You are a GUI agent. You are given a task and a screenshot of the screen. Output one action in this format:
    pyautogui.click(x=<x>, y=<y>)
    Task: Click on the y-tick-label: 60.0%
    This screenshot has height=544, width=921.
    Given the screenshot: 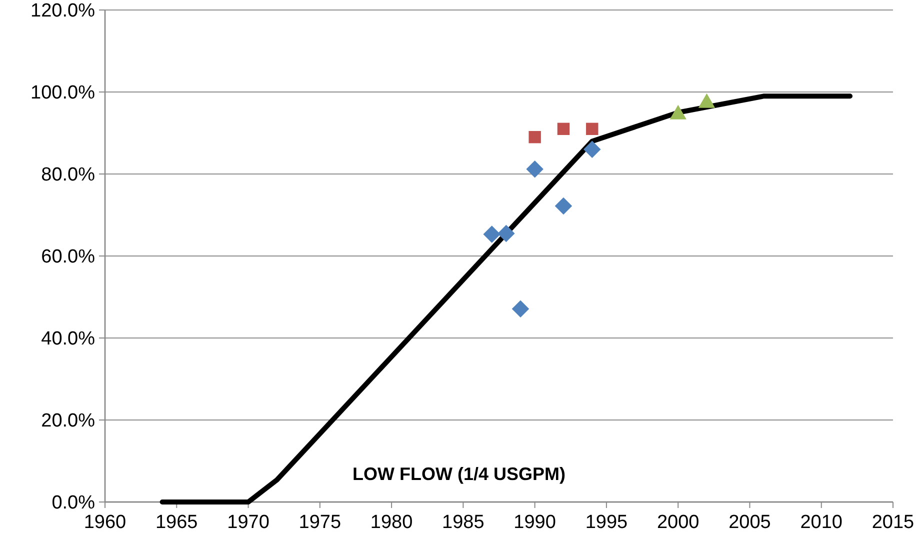 What is the action you would take?
    pyautogui.click(x=68, y=257)
    